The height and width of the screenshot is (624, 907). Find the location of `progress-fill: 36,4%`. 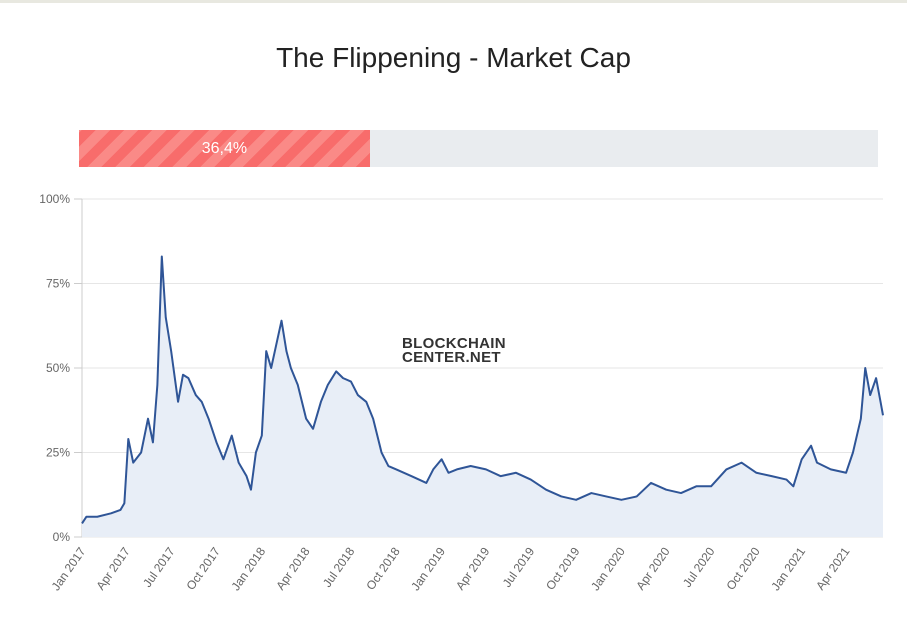

progress-fill: 36,4% is located at coordinates (224, 148).